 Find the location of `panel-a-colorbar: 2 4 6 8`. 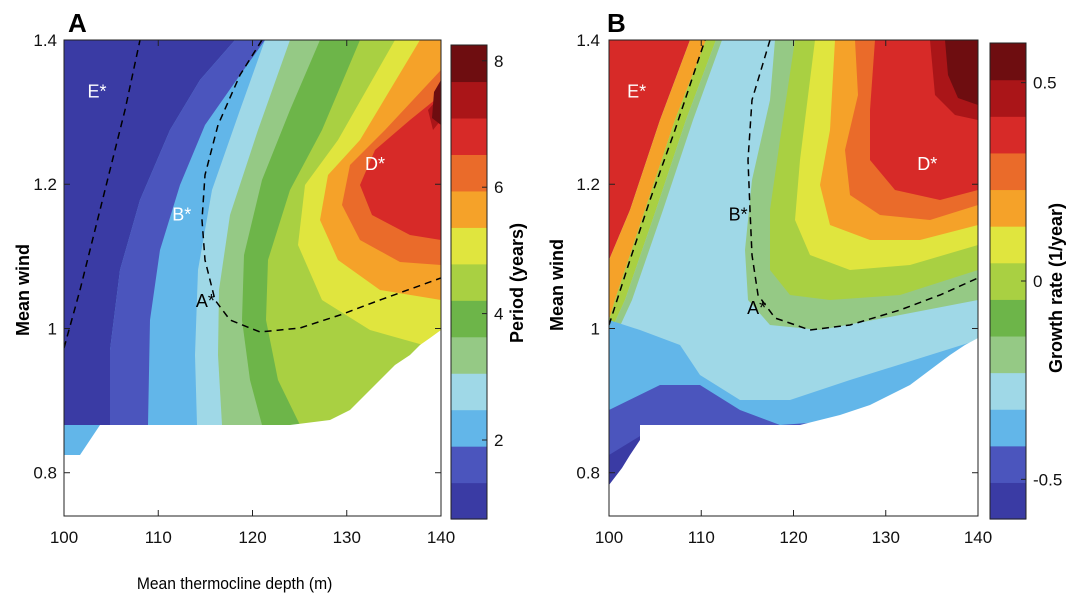

panel-a-colorbar: 2 4 6 8 is located at coordinates (476, 282).